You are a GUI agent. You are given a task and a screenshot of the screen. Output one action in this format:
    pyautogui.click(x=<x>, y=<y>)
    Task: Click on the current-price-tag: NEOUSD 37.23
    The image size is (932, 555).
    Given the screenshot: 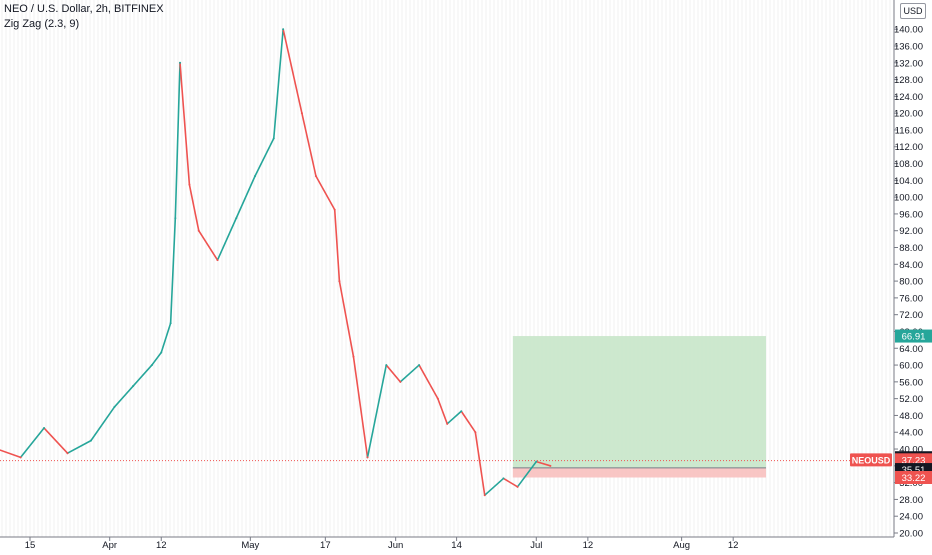 What is the action you would take?
    pyautogui.click(x=891, y=460)
    